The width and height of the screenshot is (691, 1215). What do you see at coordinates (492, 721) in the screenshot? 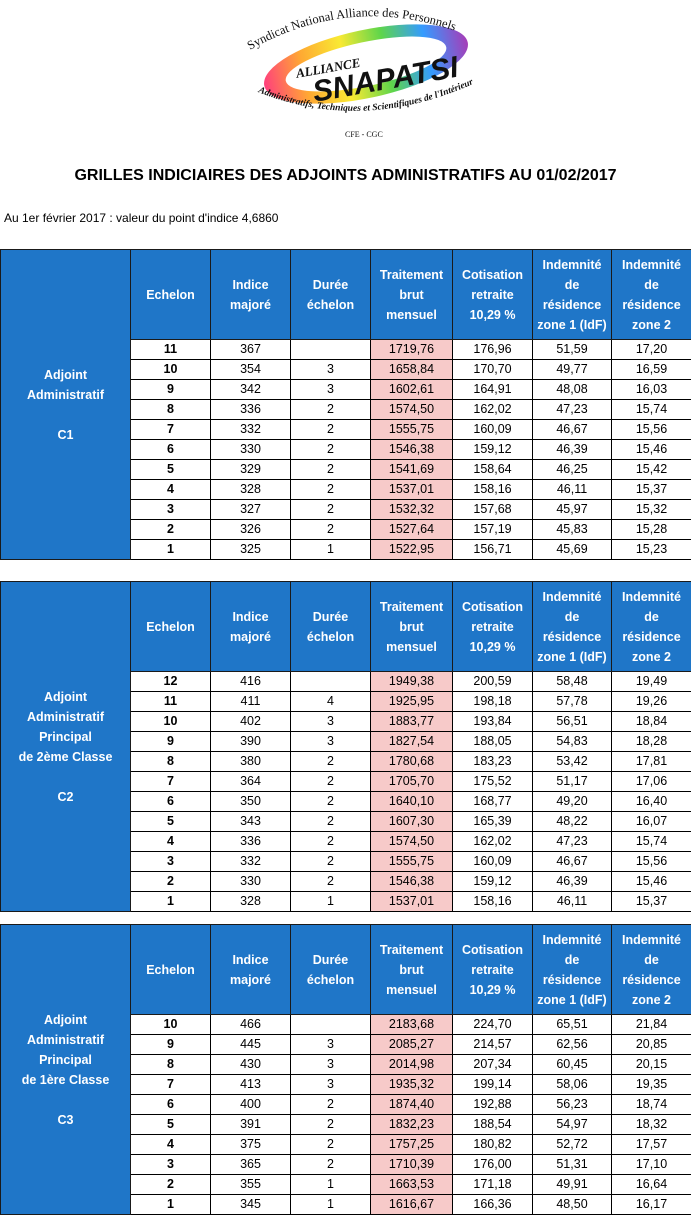
I see `cell-cotisation-retraite: 193,84` at bounding box center [492, 721].